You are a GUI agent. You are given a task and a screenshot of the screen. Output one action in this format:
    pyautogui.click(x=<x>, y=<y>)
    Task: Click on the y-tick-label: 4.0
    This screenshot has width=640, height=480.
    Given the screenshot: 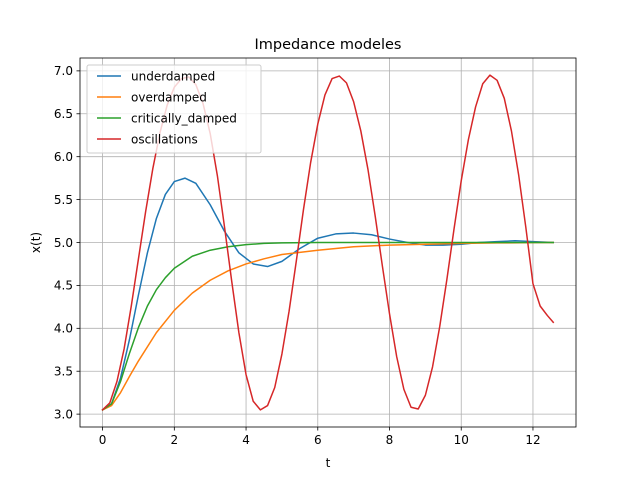 What is the action you would take?
    pyautogui.click(x=63, y=329)
    